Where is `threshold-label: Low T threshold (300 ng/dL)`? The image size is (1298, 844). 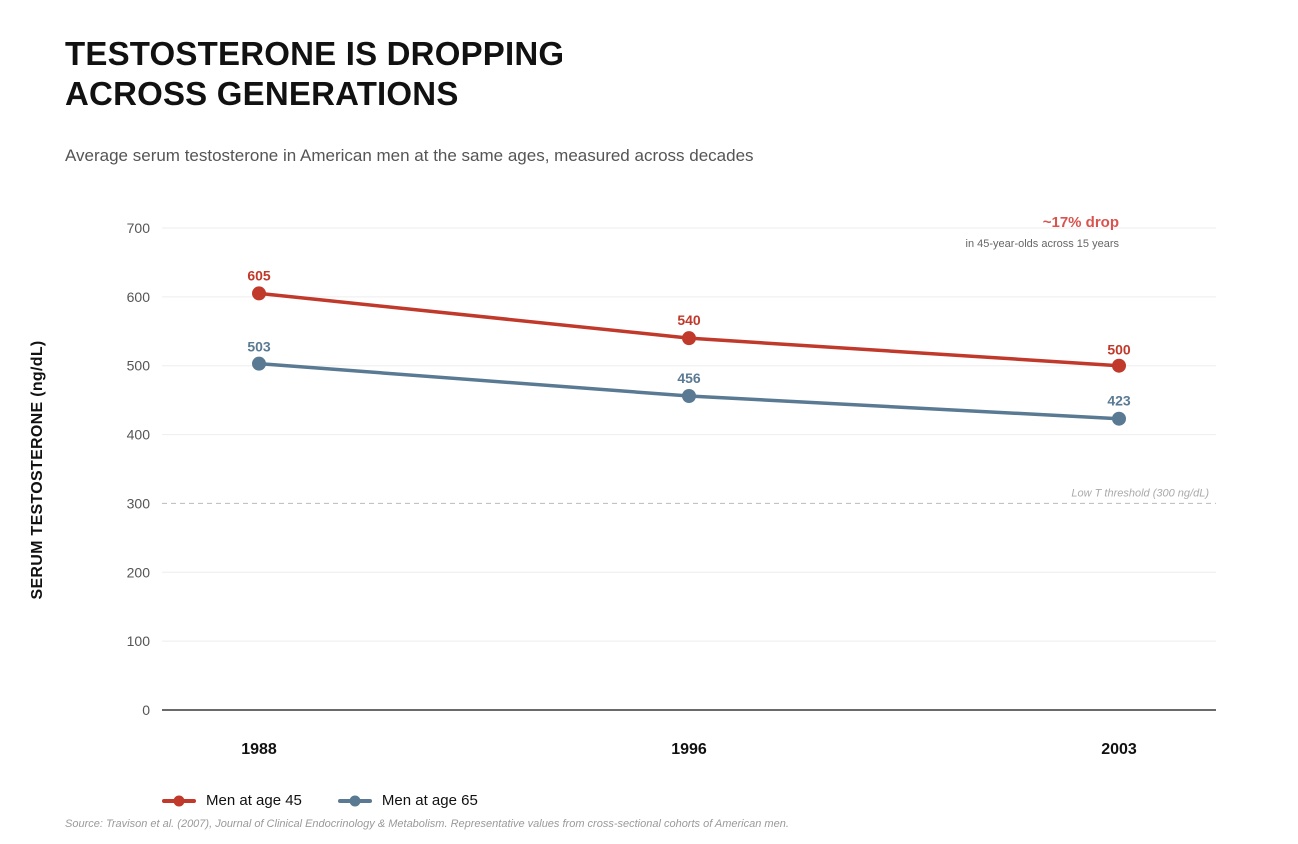
threshold-label: Low T threshold (300 ng/dL) is located at coordinates (1140, 493).